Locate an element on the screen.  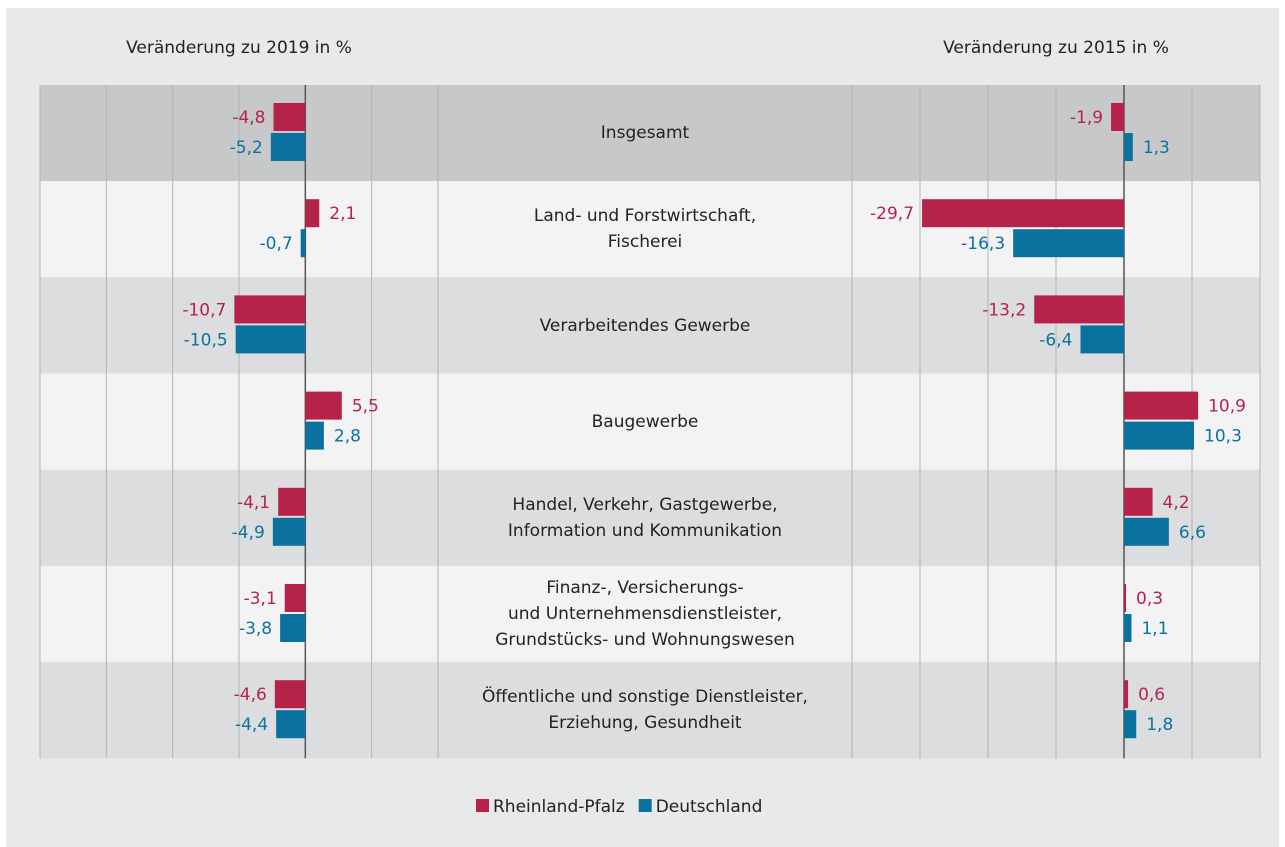
value-label: 5,5 is located at coordinates (365, 407).